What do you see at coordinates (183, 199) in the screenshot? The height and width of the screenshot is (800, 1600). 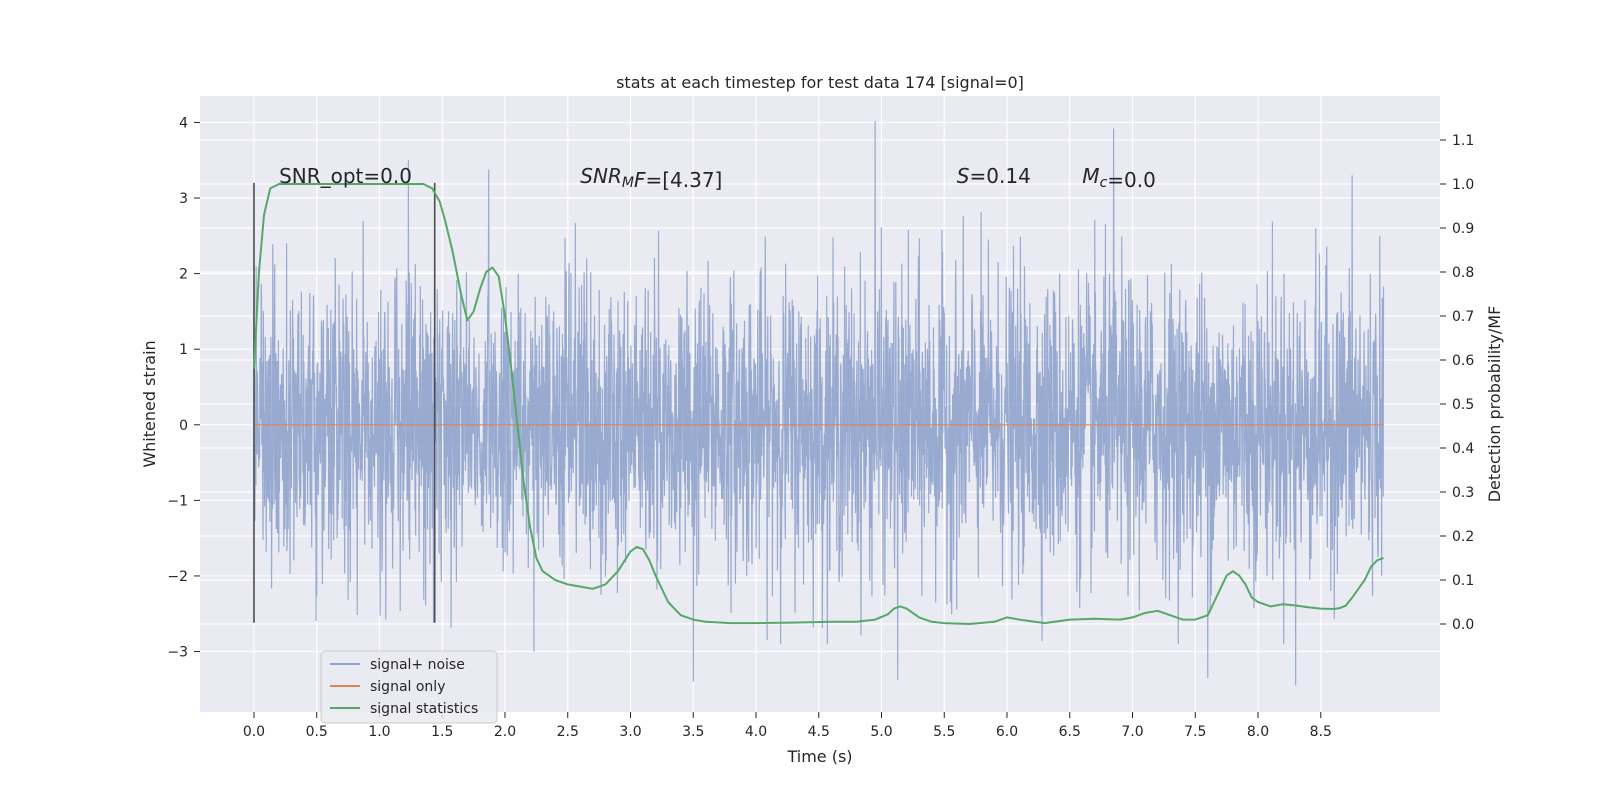 I see `y-tick-label-6: 3` at bounding box center [183, 199].